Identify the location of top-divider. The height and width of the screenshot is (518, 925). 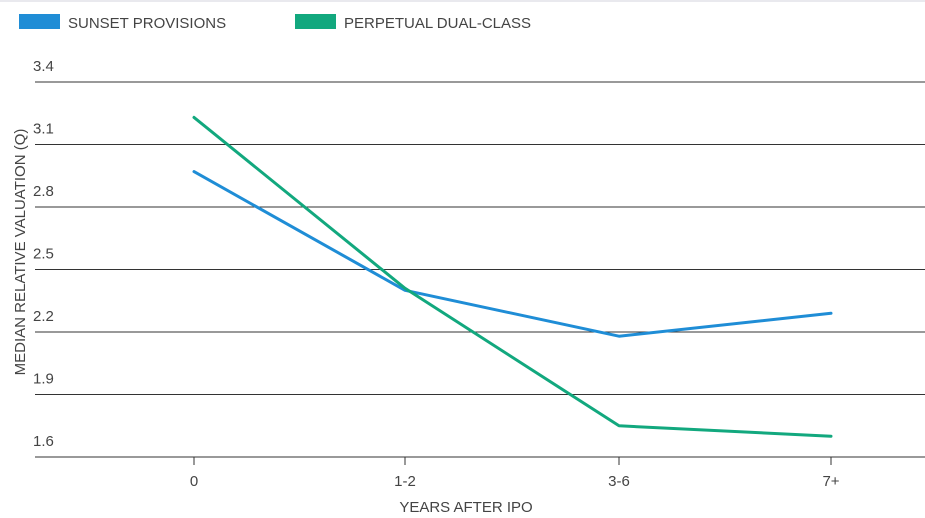
(462, 1).